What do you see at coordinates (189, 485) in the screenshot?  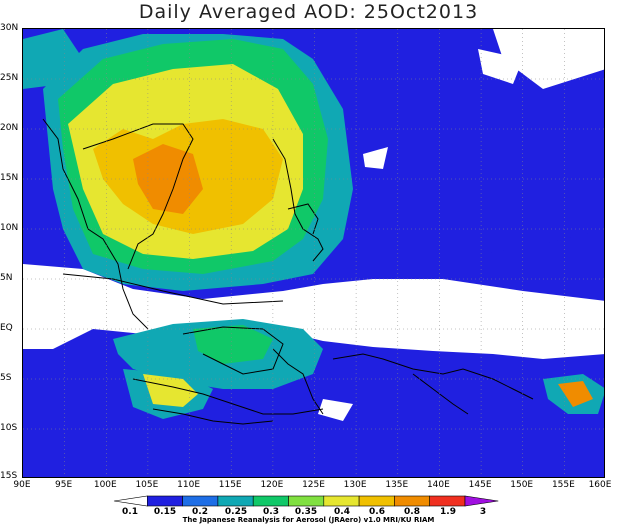 I see `lon-label-110e: 110E` at bounding box center [189, 485].